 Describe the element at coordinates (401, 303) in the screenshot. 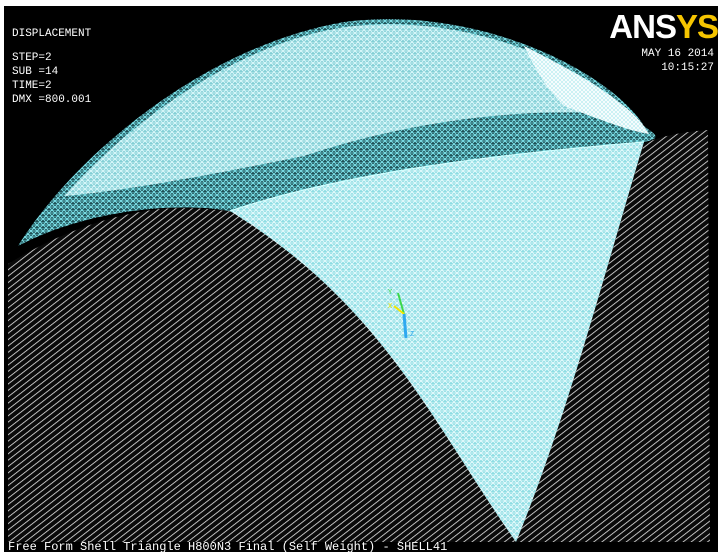

I see `triad-y-axis` at that location.